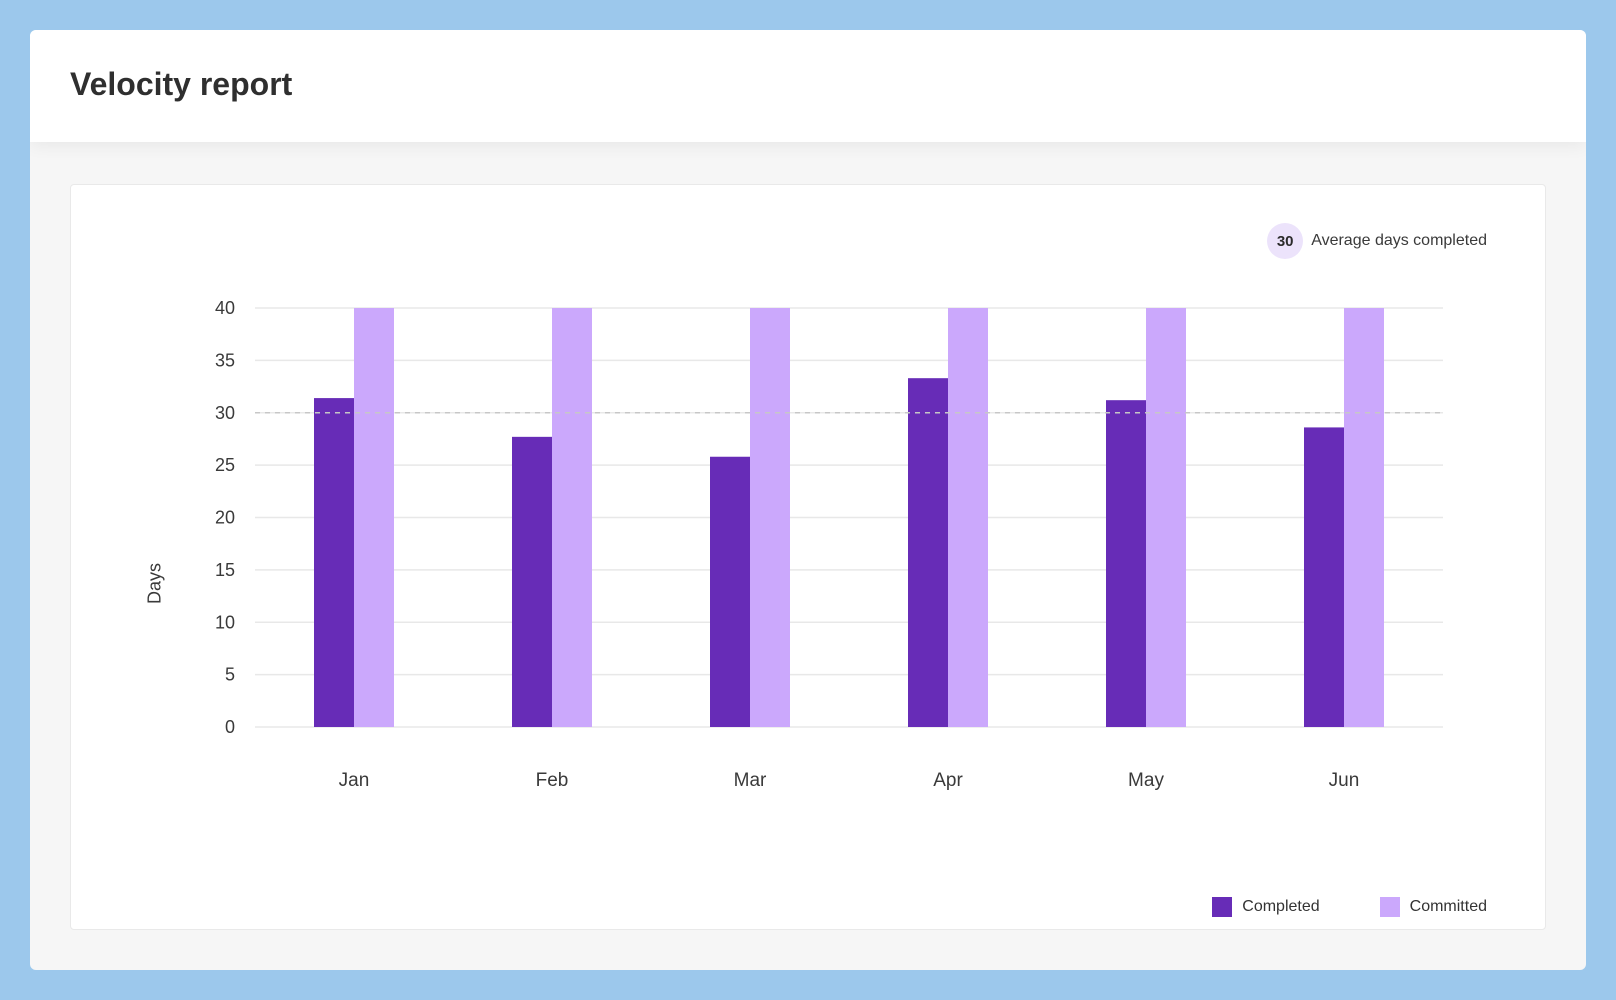 Image resolution: width=1616 pixels, height=1000 pixels. Describe the element at coordinates (225, 518) in the screenshot. I see `y-tick-label: 20` at that location.